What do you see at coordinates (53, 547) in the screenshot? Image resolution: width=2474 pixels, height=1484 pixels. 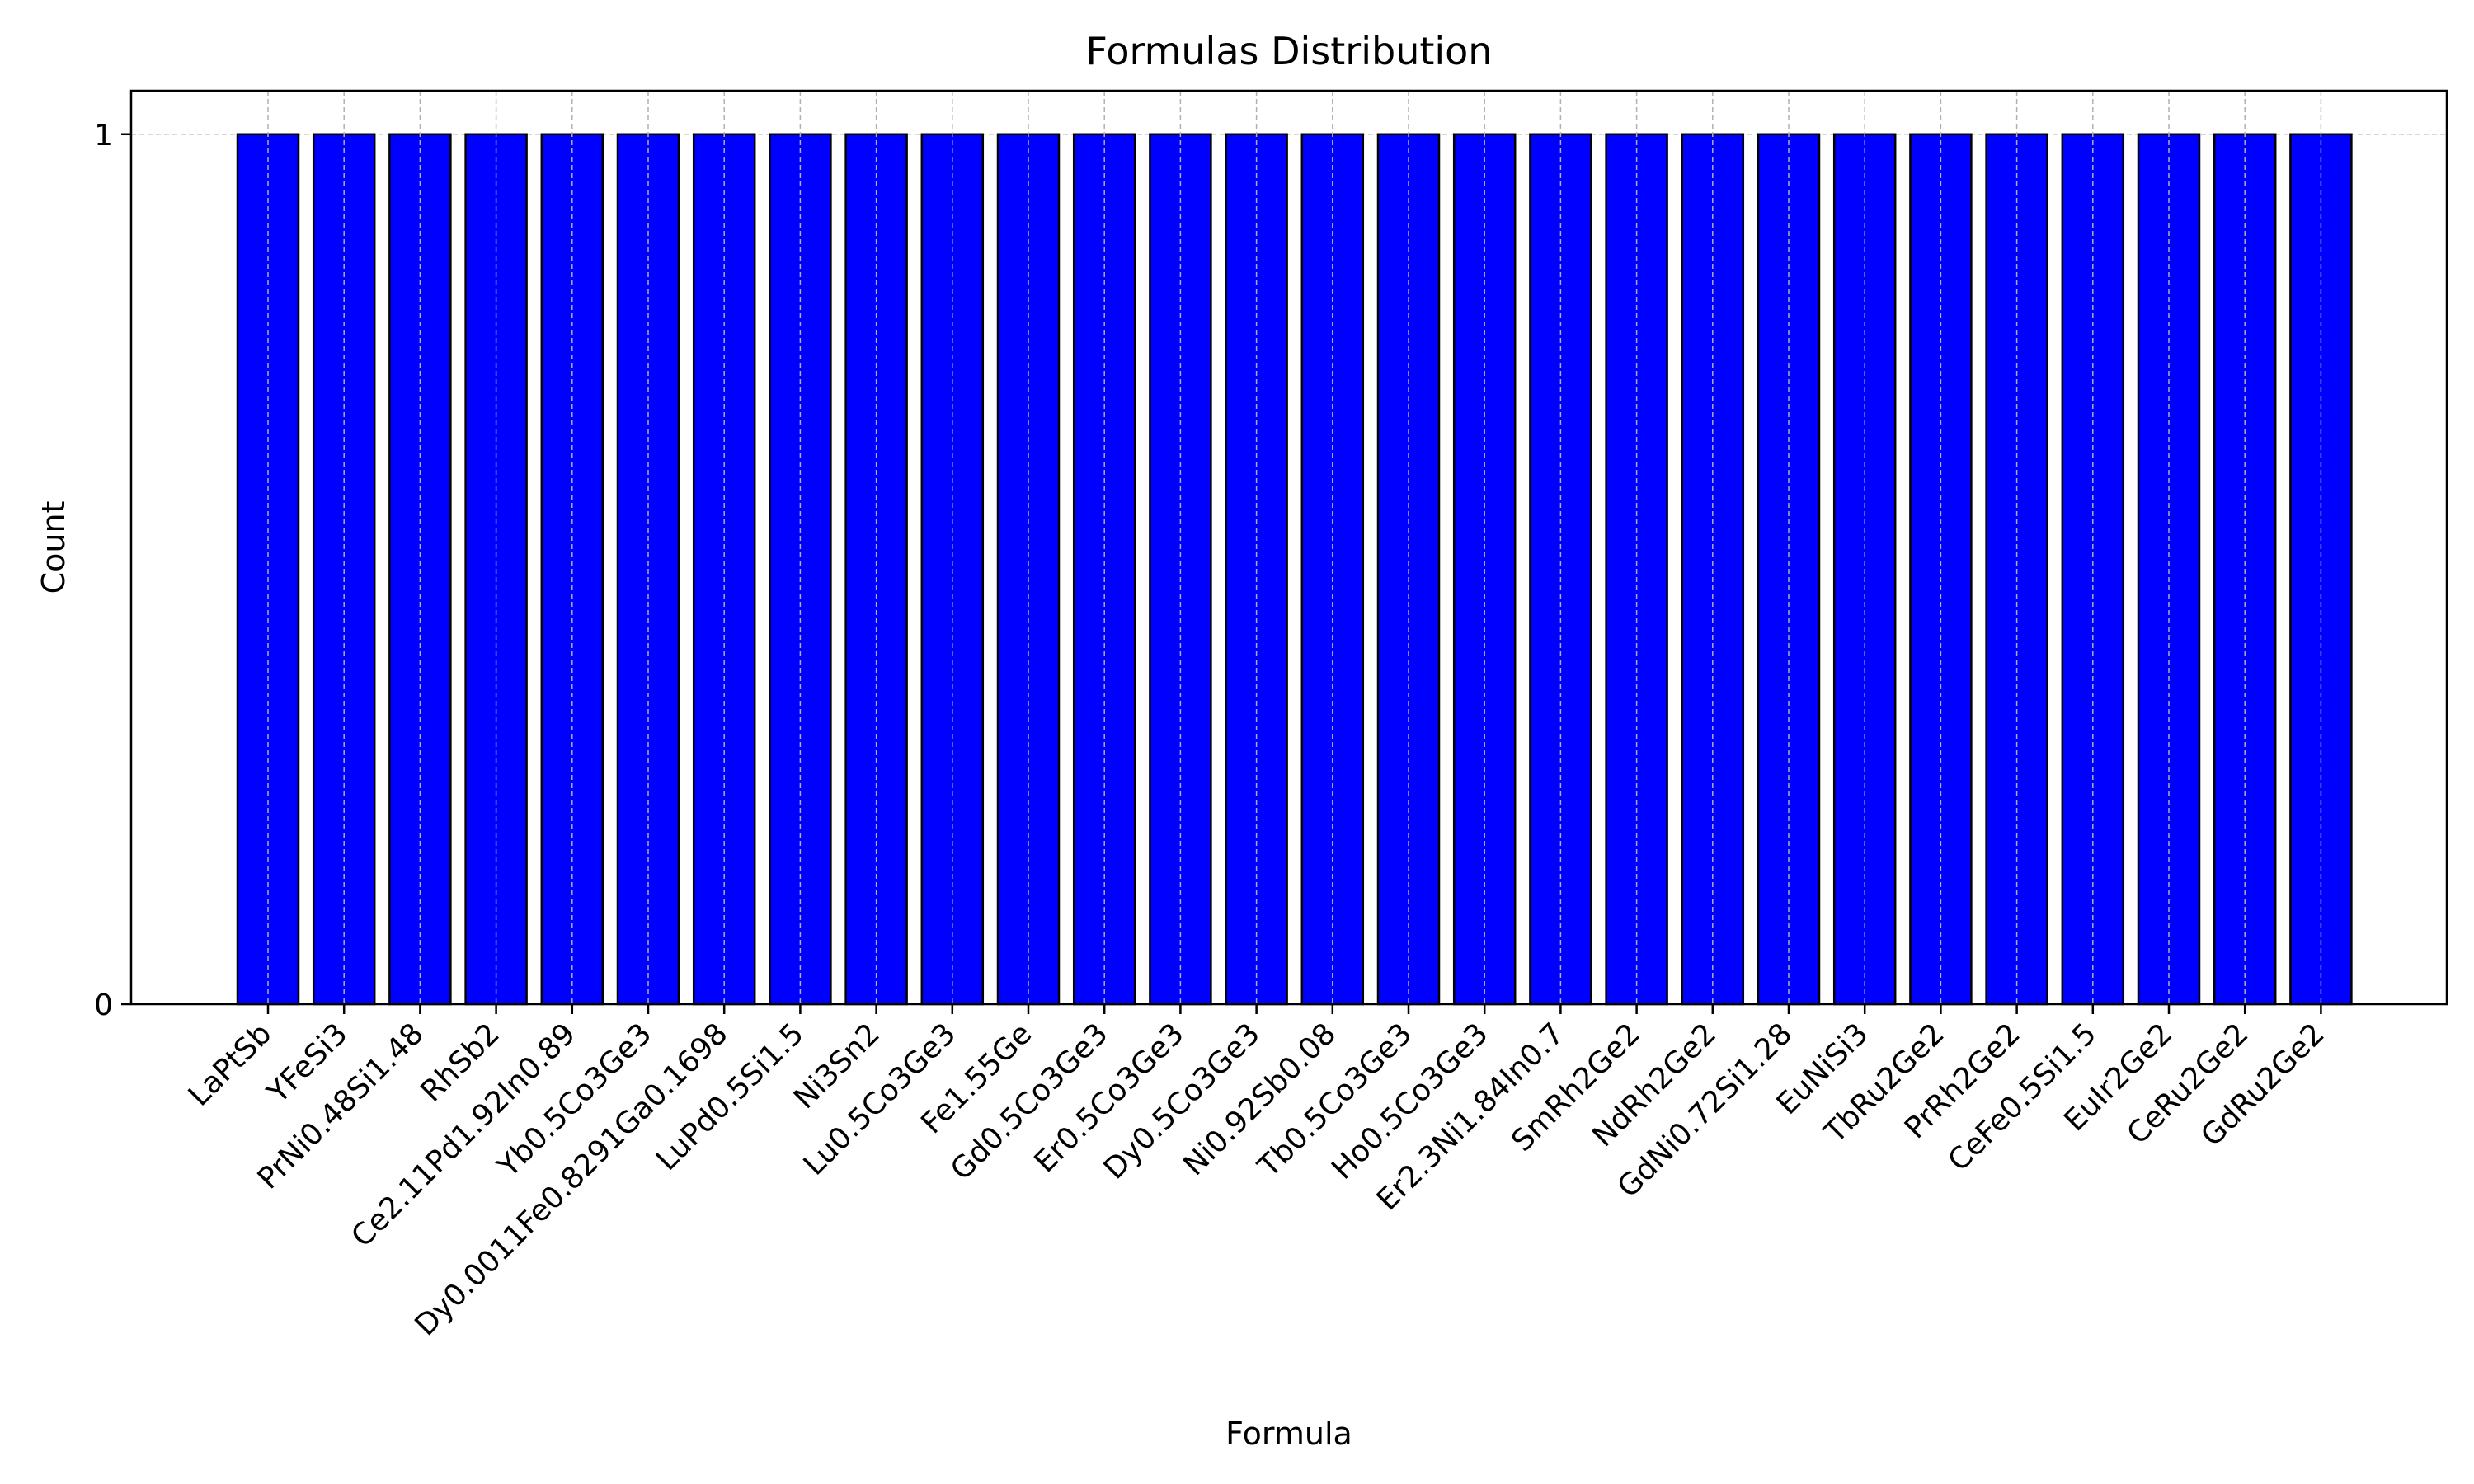 I see `y-axis-label: Count` at bounding box center [53, 547].